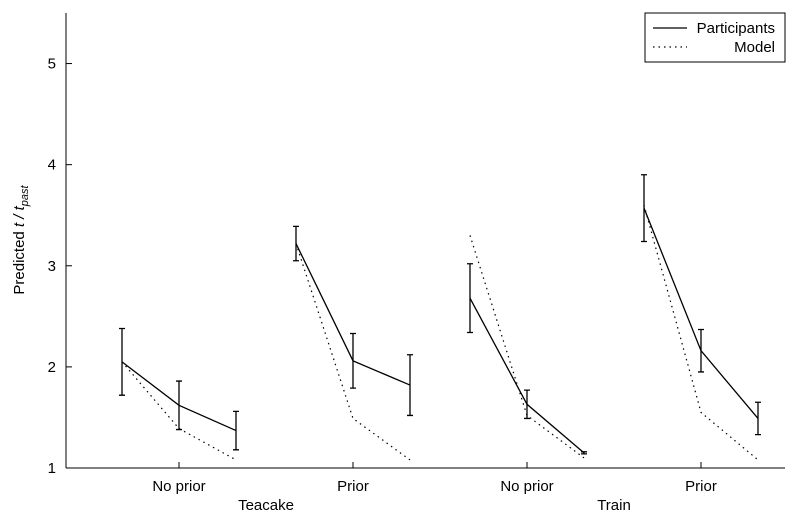 This screenshot has height=515, width=803. Describe the element at coordinates (52, 367) in the screenshot. I see `y-tick-label: 2` at that location.